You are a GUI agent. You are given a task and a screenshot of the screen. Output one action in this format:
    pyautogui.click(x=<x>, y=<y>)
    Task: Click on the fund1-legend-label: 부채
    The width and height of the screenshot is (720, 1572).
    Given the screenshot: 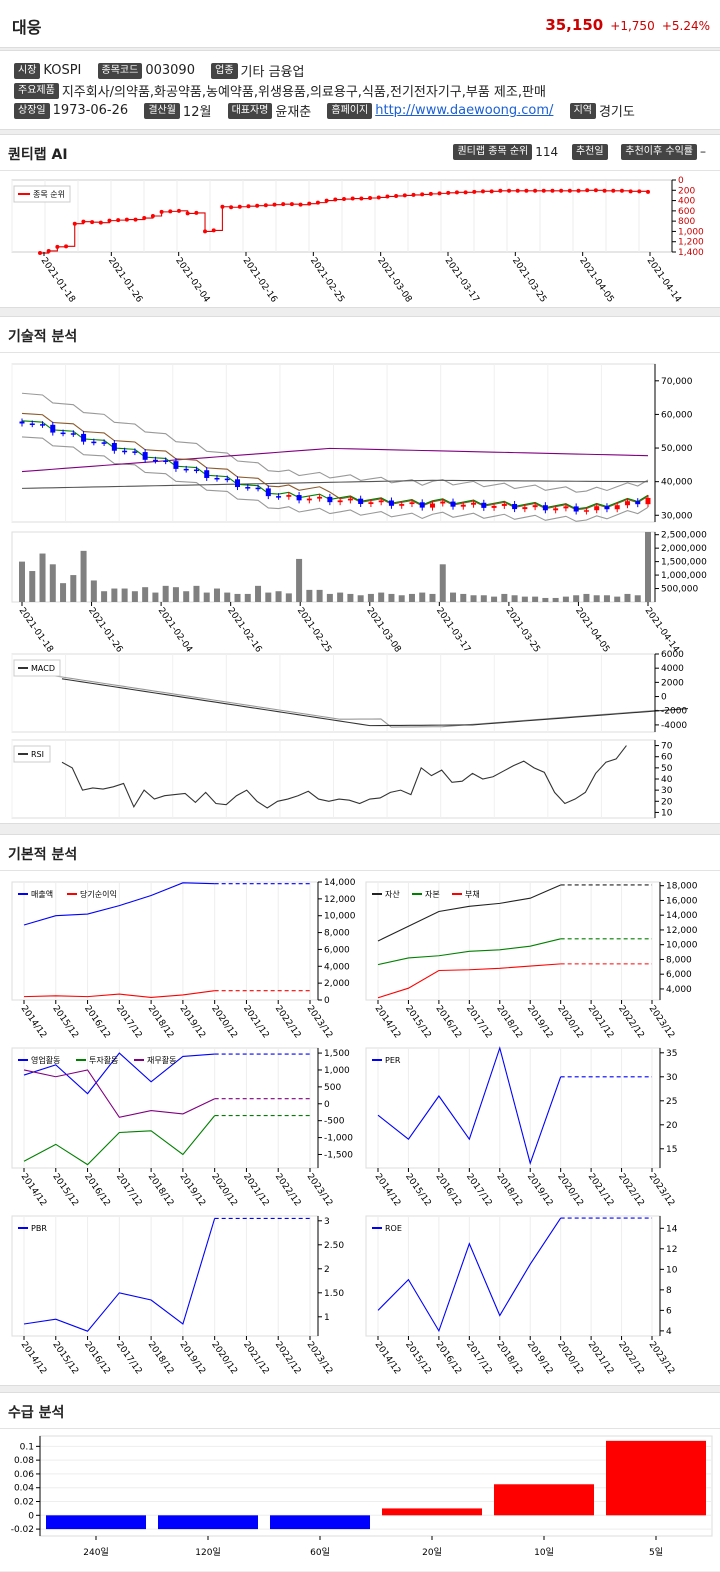 What is the action you would take?
    pyautogui.click(x=472, y=894)
    